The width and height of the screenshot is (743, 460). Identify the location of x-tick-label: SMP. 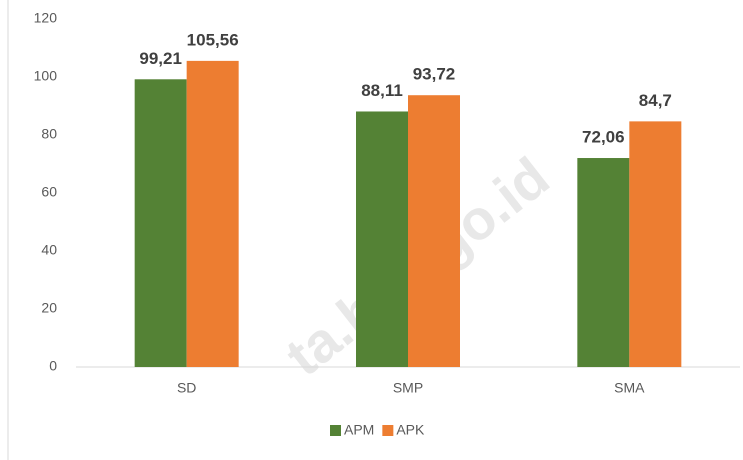
(408, 388).